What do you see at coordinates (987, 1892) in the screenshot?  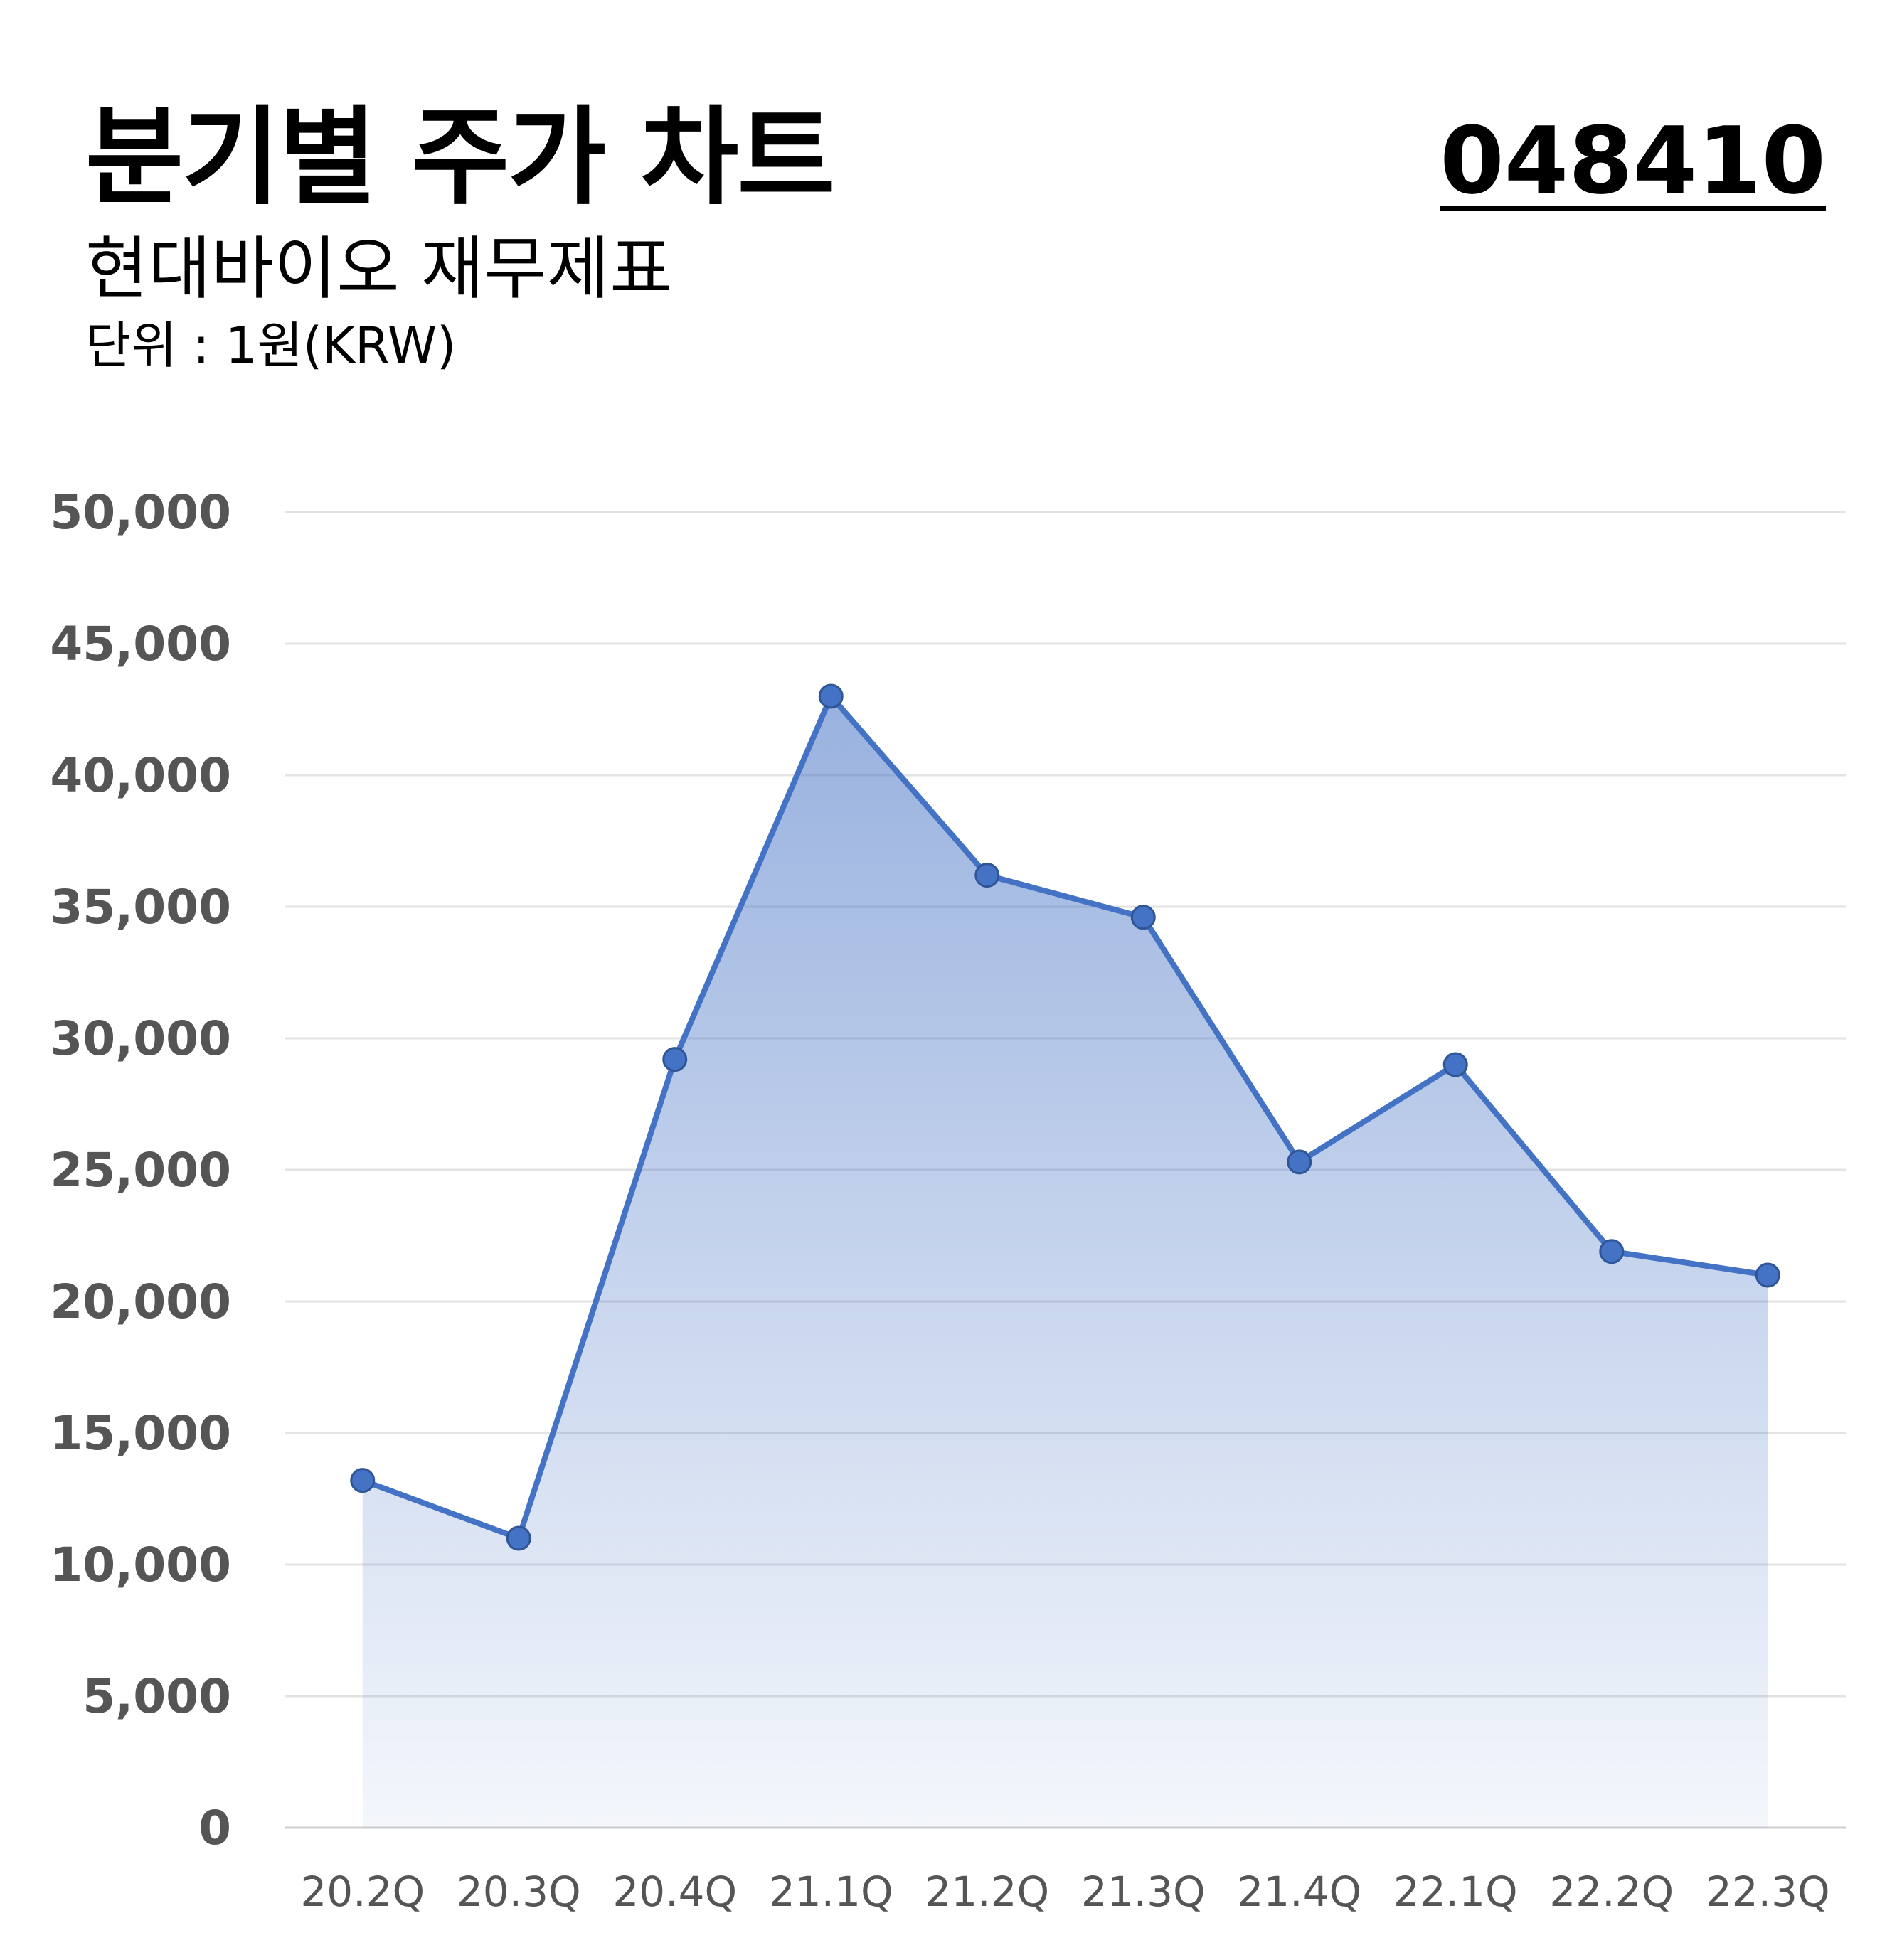 I see `x-tick-label: 21.2Q` at bounding box center [987, 1892].